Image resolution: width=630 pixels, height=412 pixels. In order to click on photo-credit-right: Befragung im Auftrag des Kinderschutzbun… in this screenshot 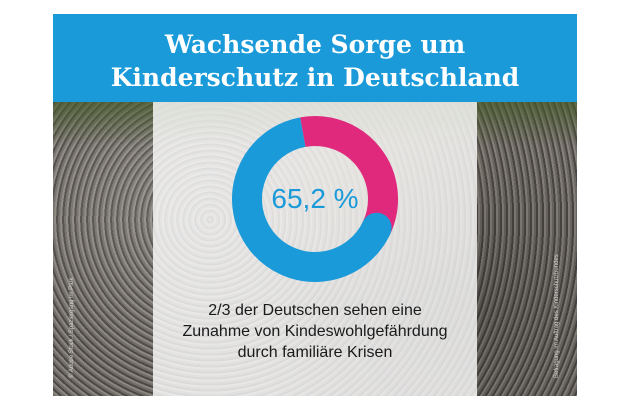, I will do `click(557, 316)`.